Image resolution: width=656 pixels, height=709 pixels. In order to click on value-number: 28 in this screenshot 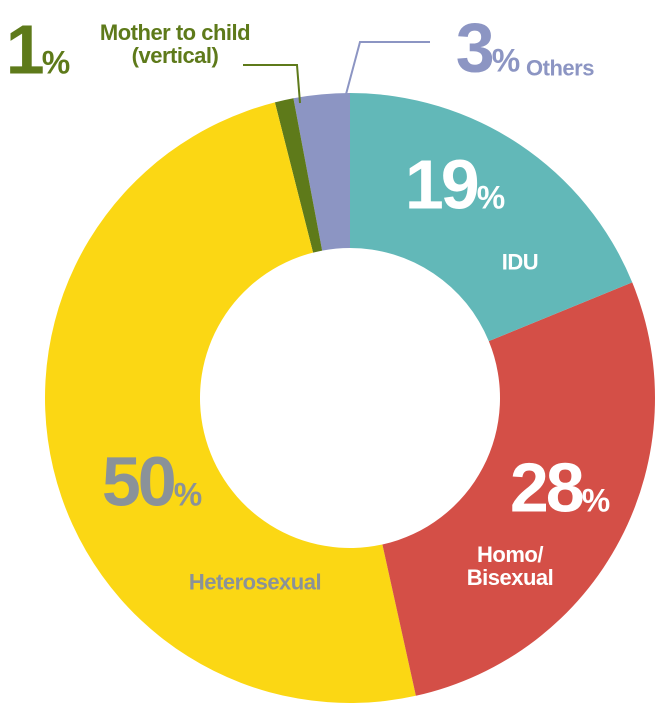, I will do `click(547, 487)`.